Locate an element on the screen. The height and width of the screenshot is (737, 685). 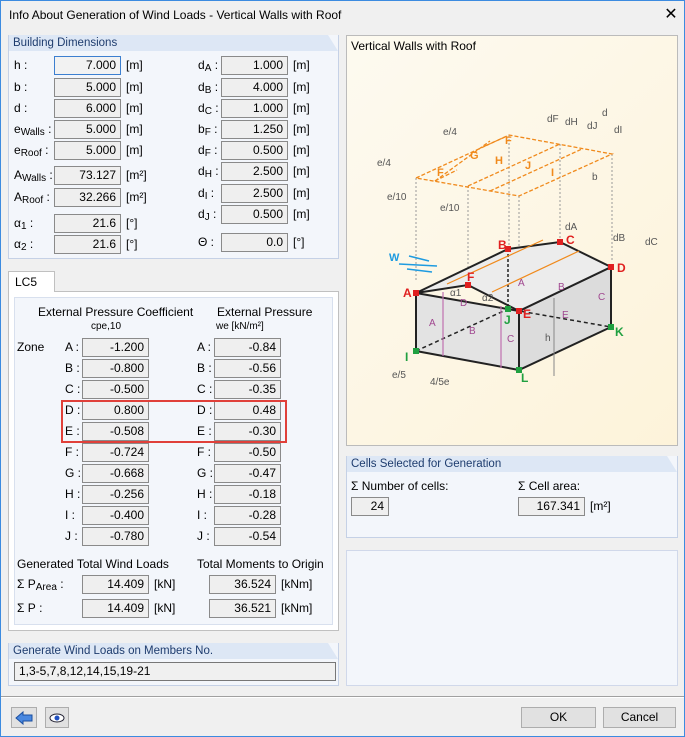
cpe-field: -0.400 is located at coordinates (115, 515).